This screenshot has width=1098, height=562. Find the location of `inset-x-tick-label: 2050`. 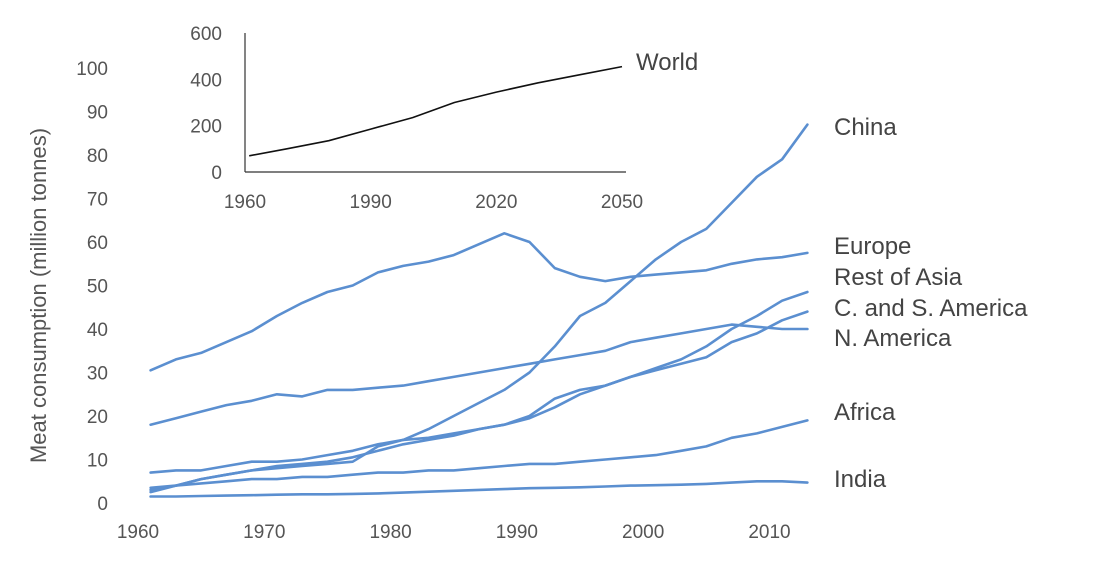

inset-x-tick-label: 2050 is located at coordinates (622, 202).